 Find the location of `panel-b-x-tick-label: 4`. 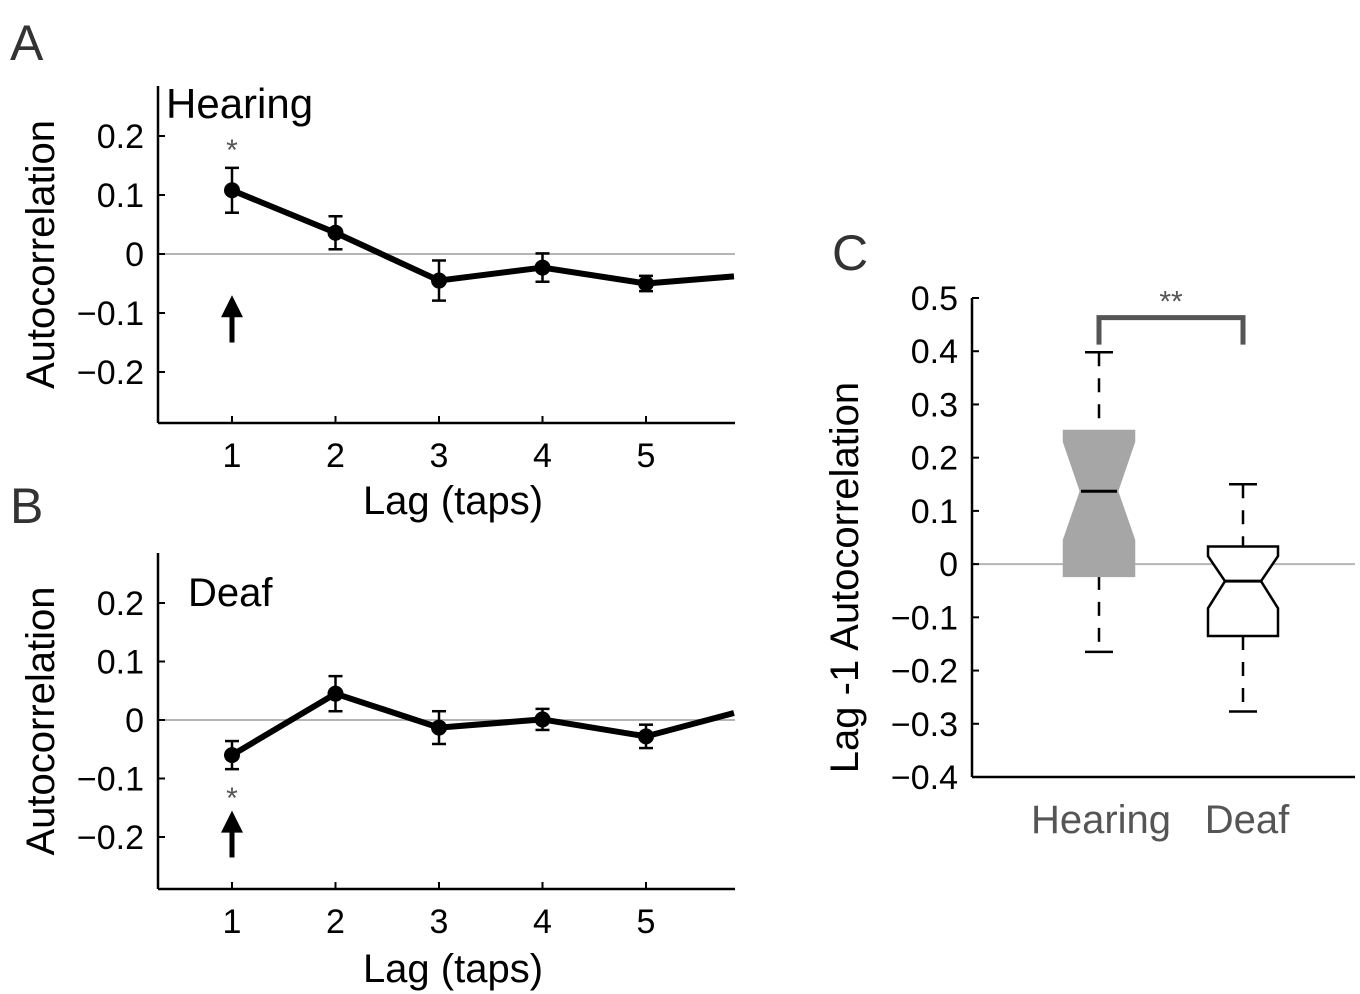

panel-b-x-tick-label: 4 is located at coordinates (542, 922).